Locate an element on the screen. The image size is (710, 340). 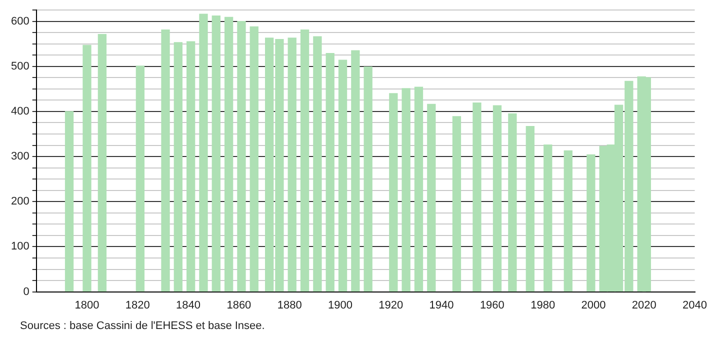
x-tick-label: 1840 is located at coordinates (188, 305).